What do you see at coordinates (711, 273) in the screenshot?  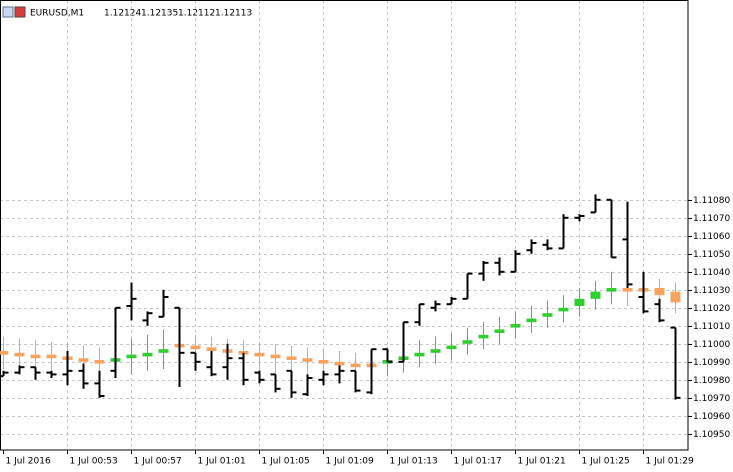 I see `y-tick-label: 1.11040` at bounding box center [711, 273].